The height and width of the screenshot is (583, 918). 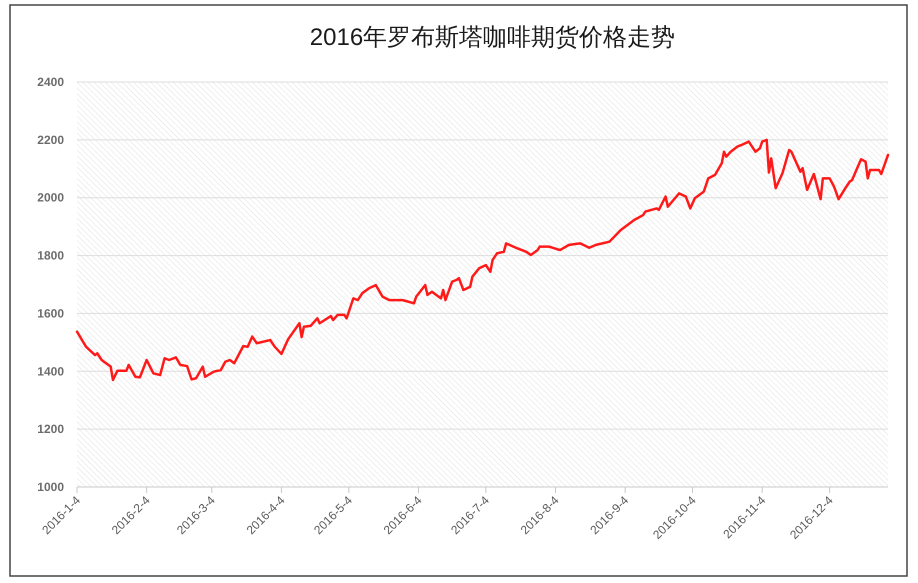 What do you see at coordinates (50, 487) in the screenshot?
I see `y-tick-label: 1000` at bounding box center [50, 487].